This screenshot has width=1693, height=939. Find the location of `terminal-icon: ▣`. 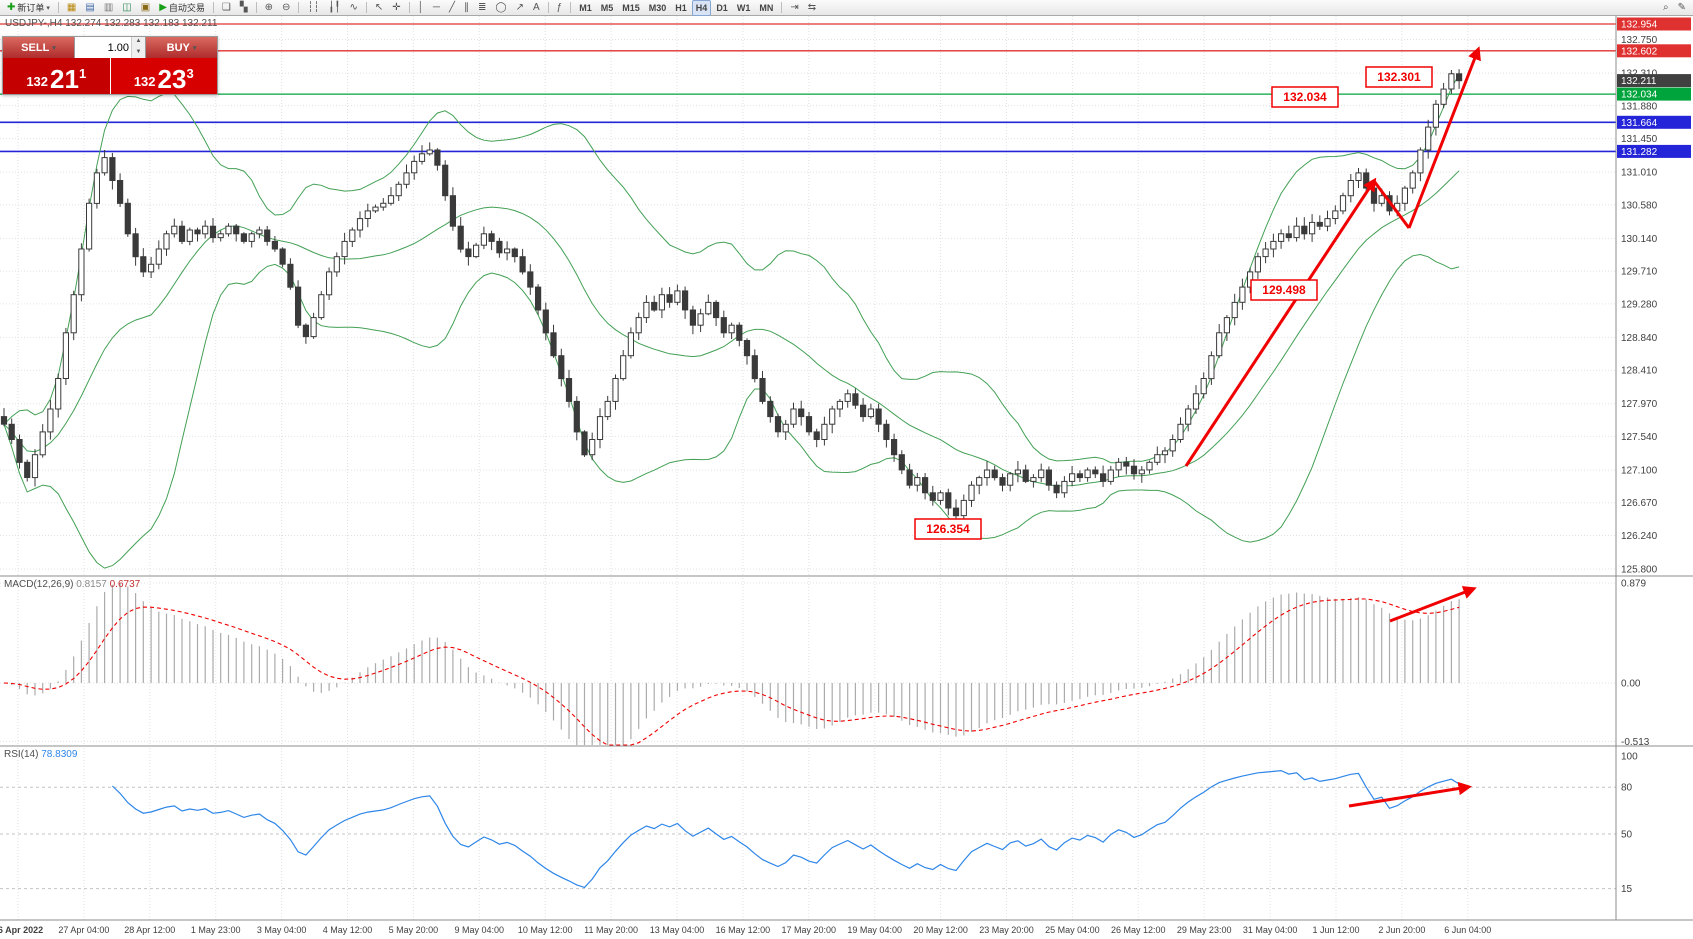

terminal-icon: ▣ is located at coordinates (145, 8).